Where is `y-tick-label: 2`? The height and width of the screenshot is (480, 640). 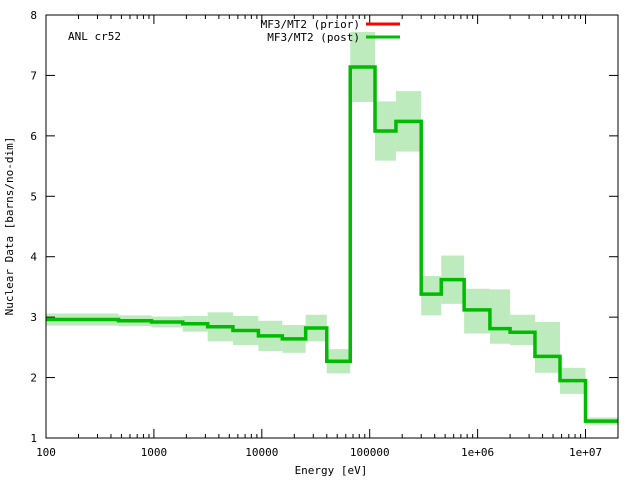
y-tick-label: 2 is located at coordinates (33, 378).